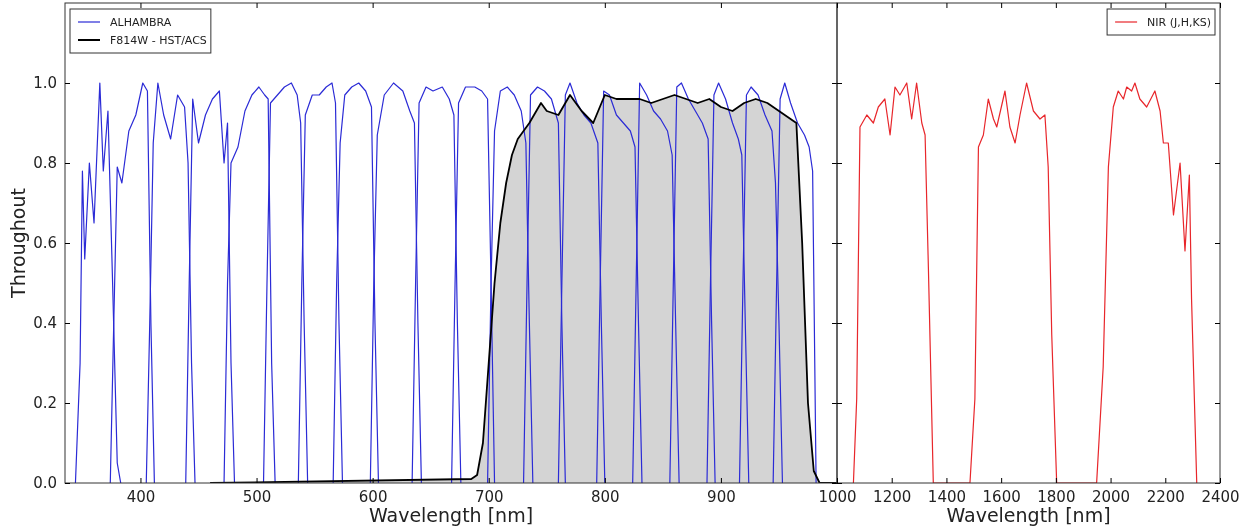  Describe the element at coordinates (257, 496) in the screenshot. I see `x-tick-label: 500` at that location.